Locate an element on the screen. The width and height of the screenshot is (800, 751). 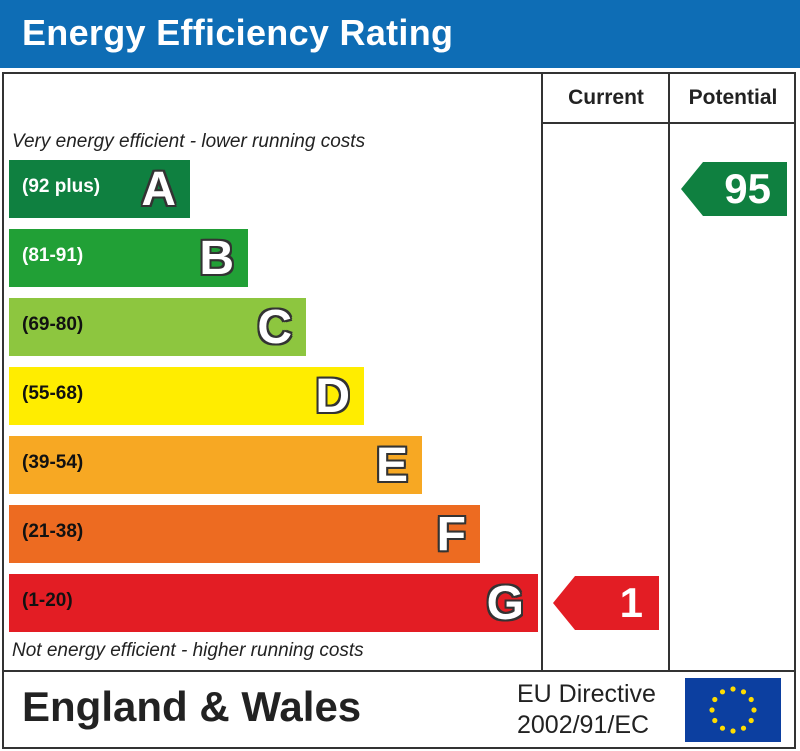
potential-rating-arrow: 95 is located at coordinates (734, 189).